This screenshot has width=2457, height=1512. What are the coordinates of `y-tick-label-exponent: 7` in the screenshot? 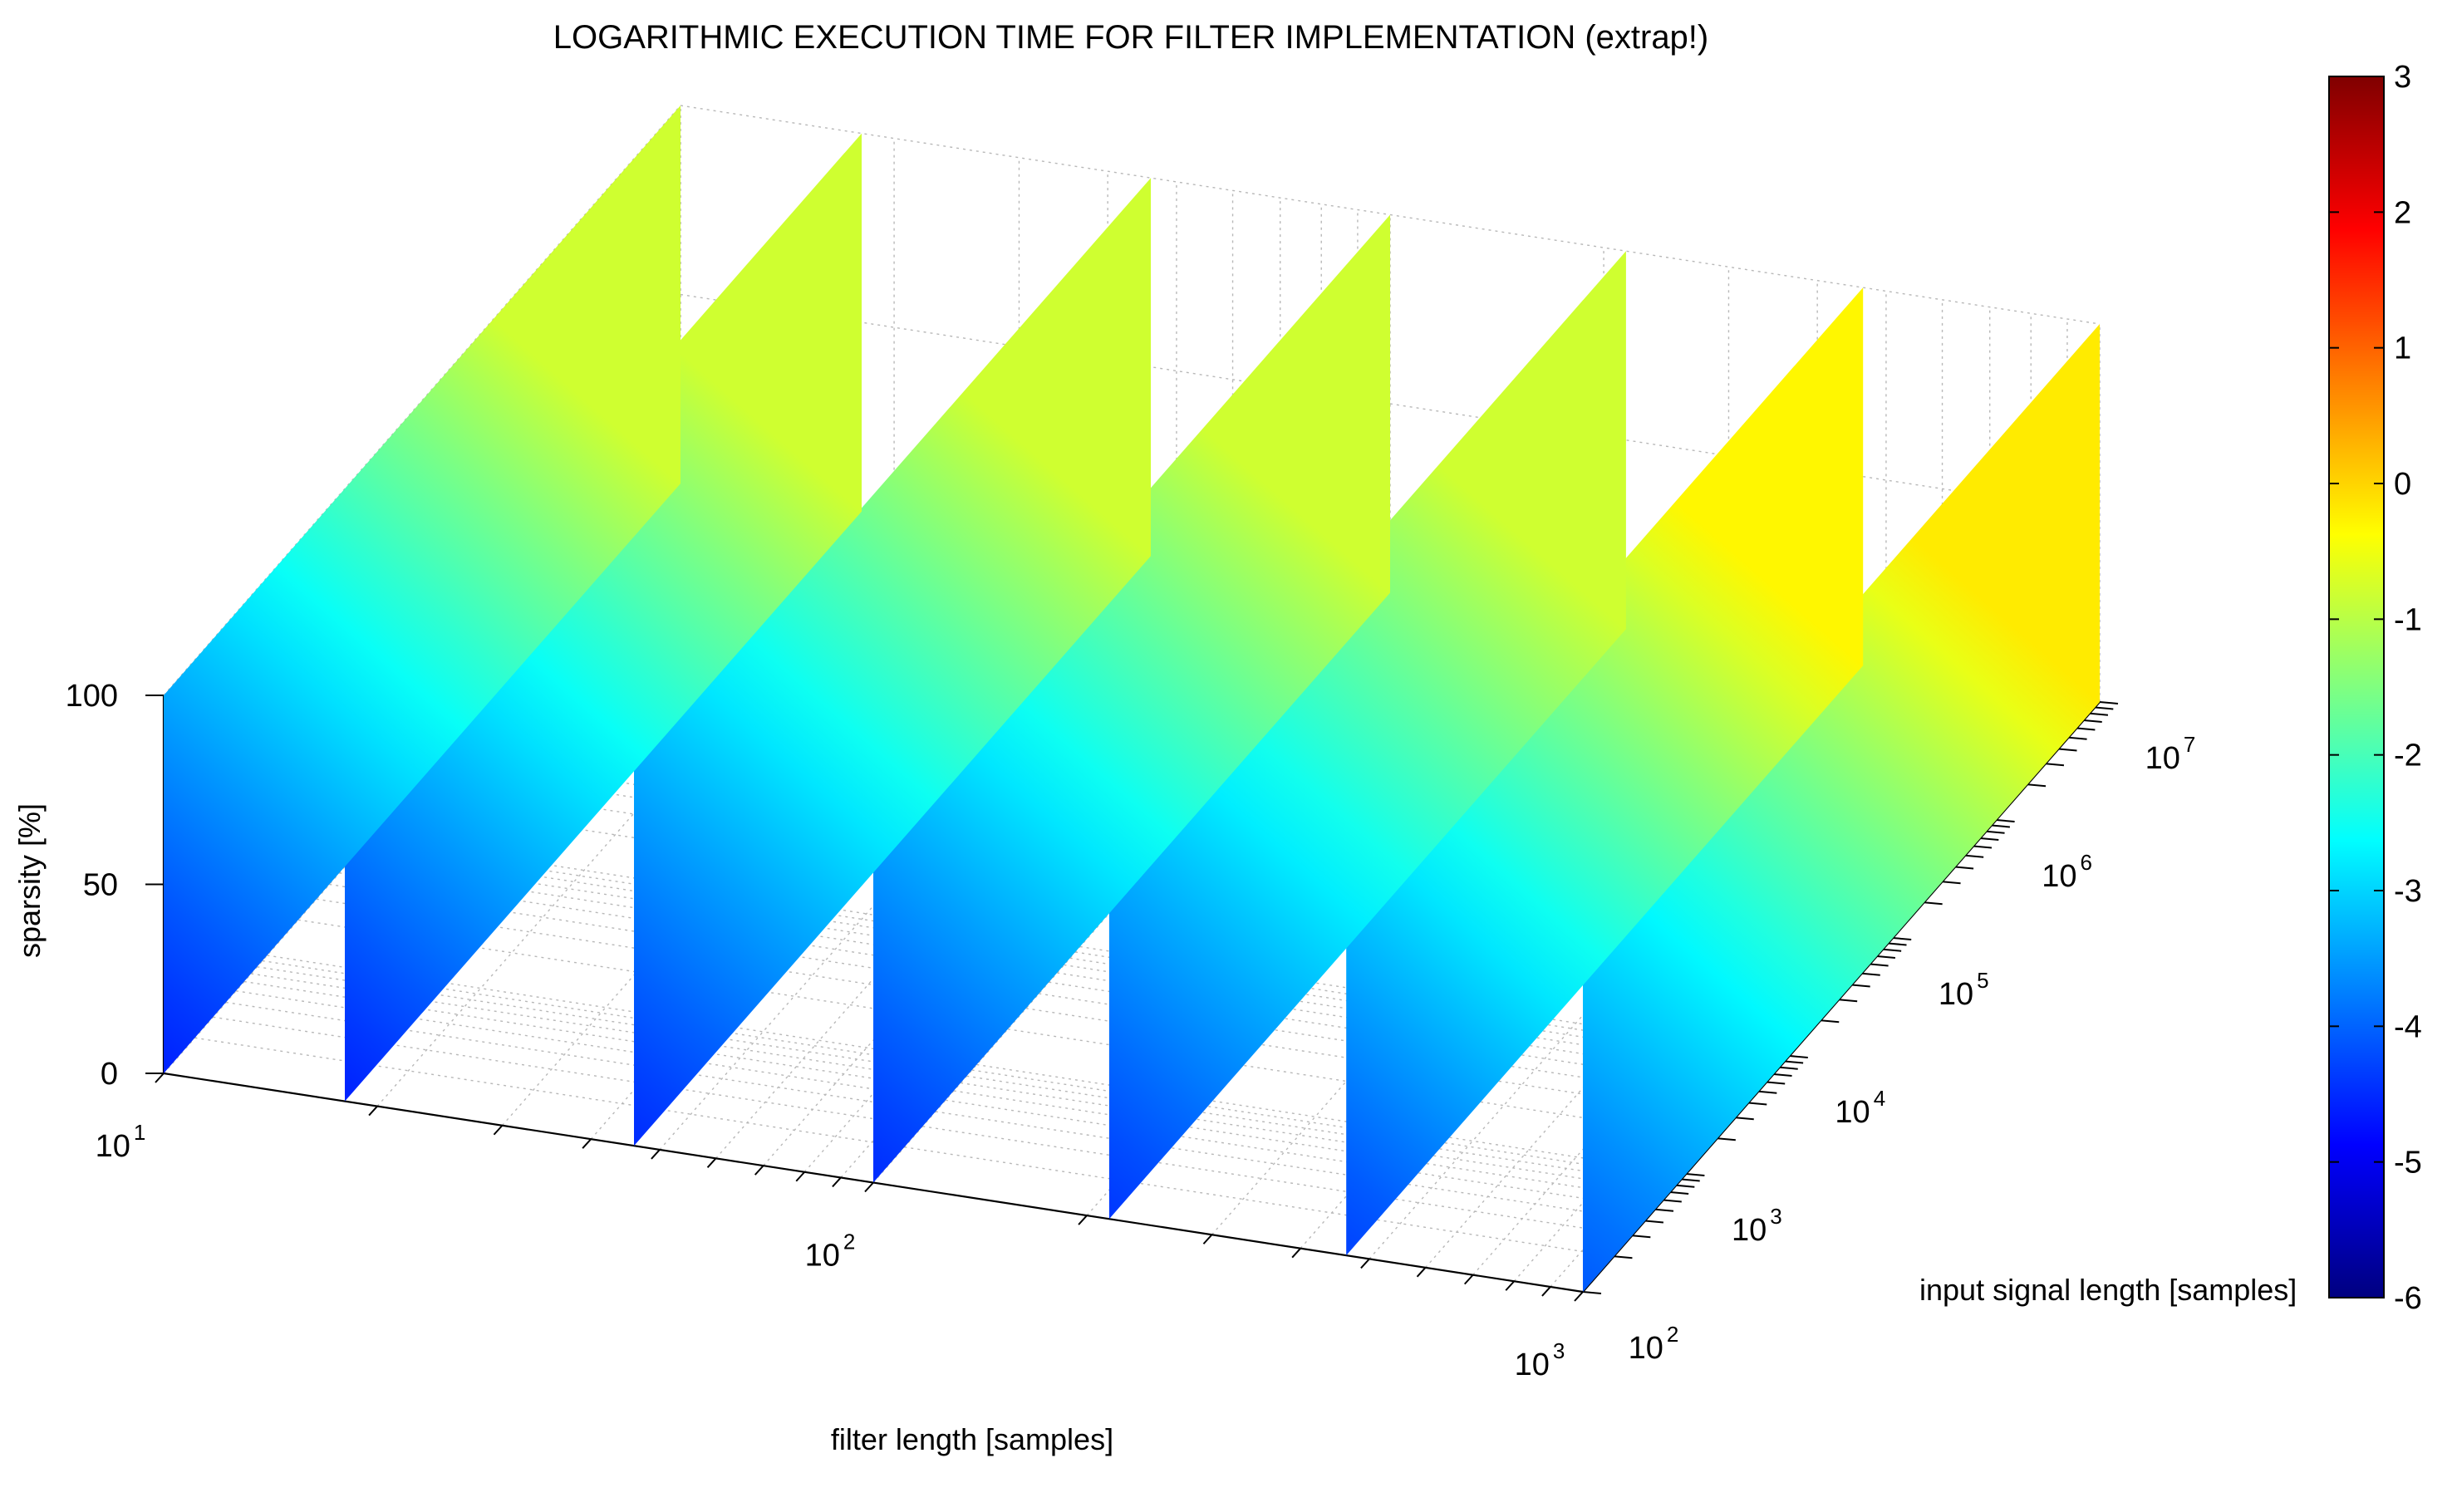 It's located at (2189, 744).